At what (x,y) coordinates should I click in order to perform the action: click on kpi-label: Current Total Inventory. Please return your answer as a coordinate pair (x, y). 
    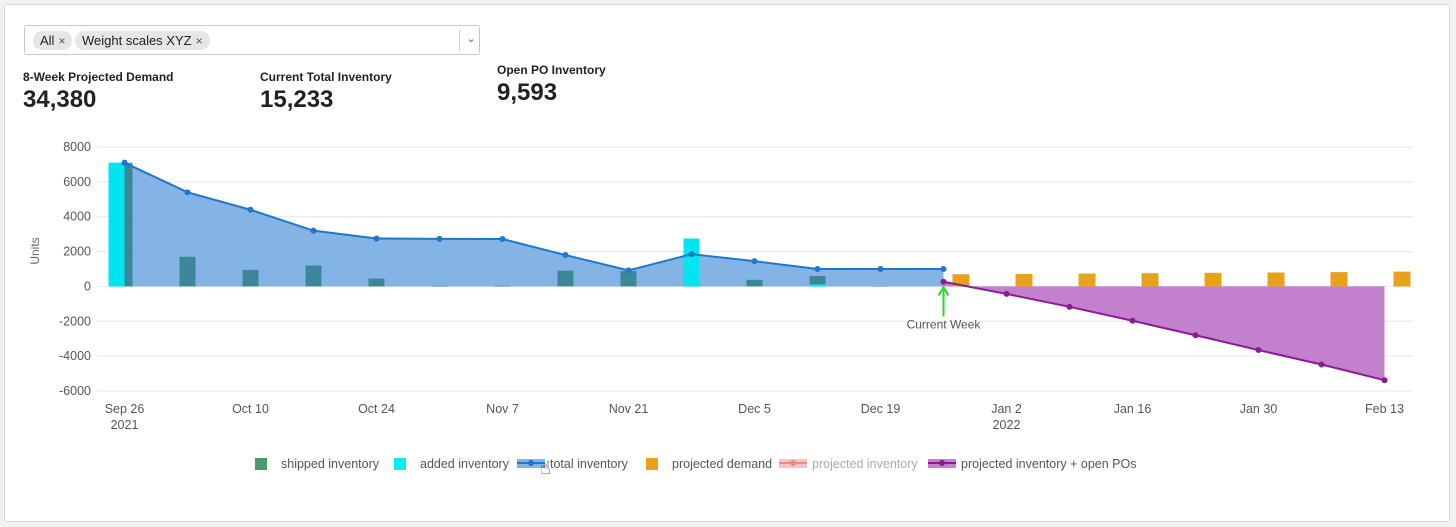
    Looking at the image, I should click on (326, 77).